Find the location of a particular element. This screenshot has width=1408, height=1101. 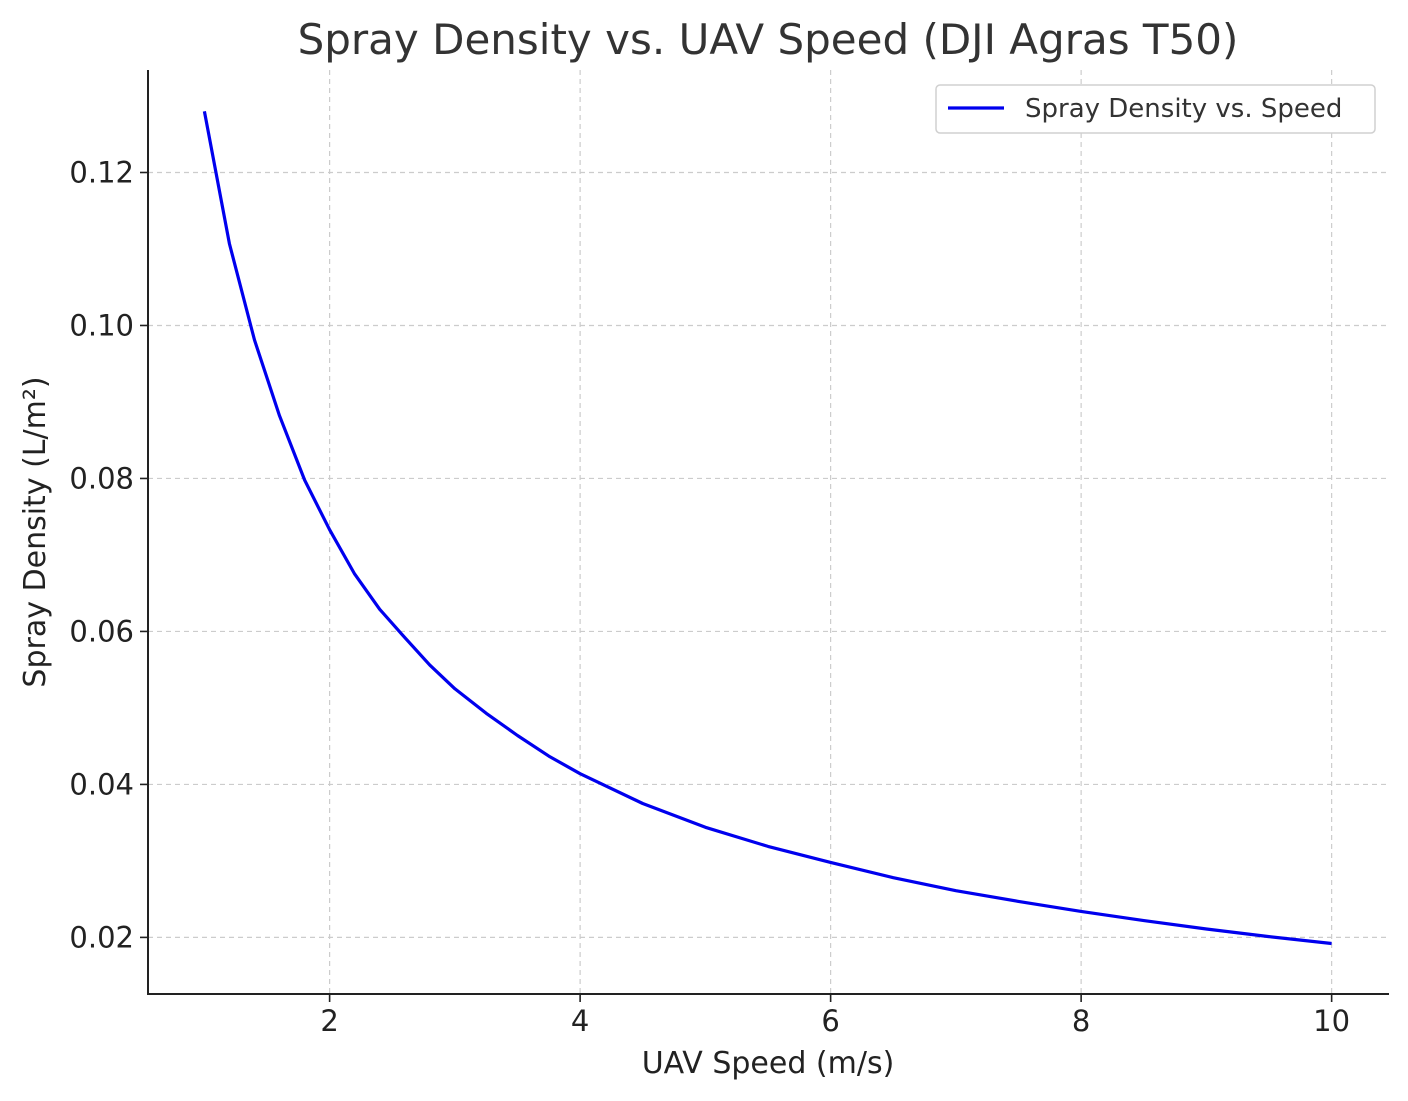

y-tick-label: 0.04 is located at coordinates (101, 784).